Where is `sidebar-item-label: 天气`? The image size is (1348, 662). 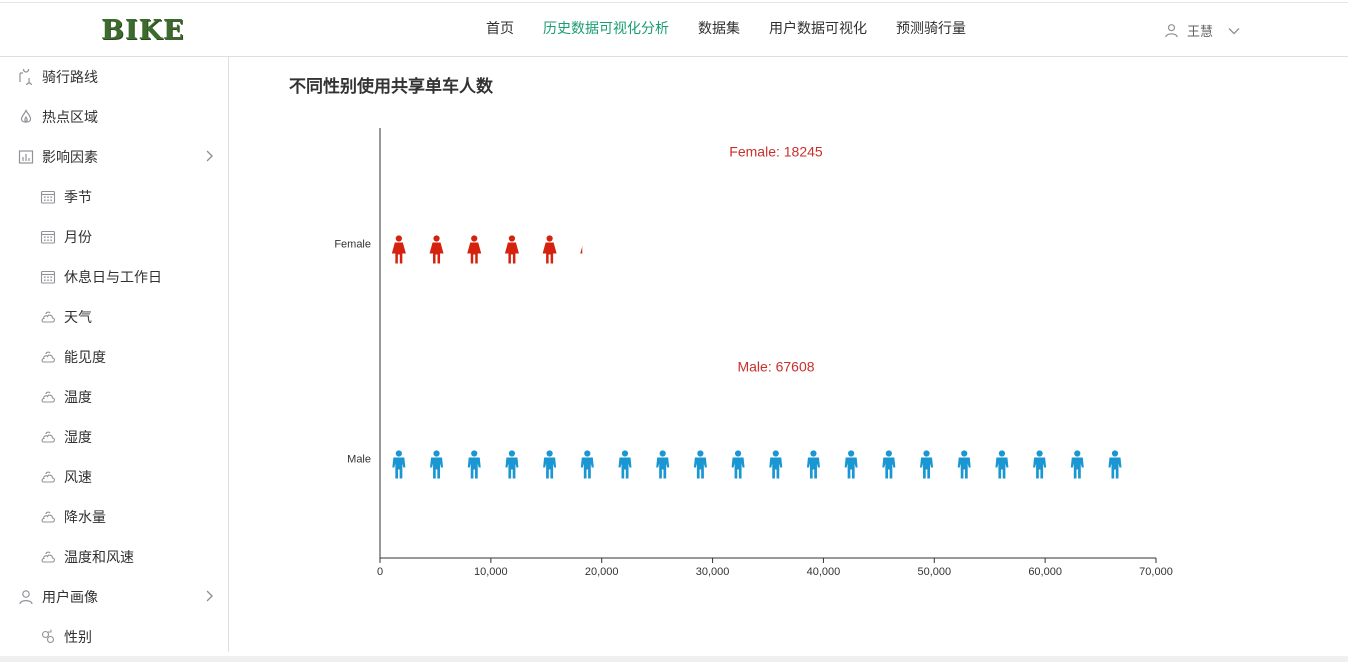 sidebar-item-label: 天气 is located at coordinates (78, 318).